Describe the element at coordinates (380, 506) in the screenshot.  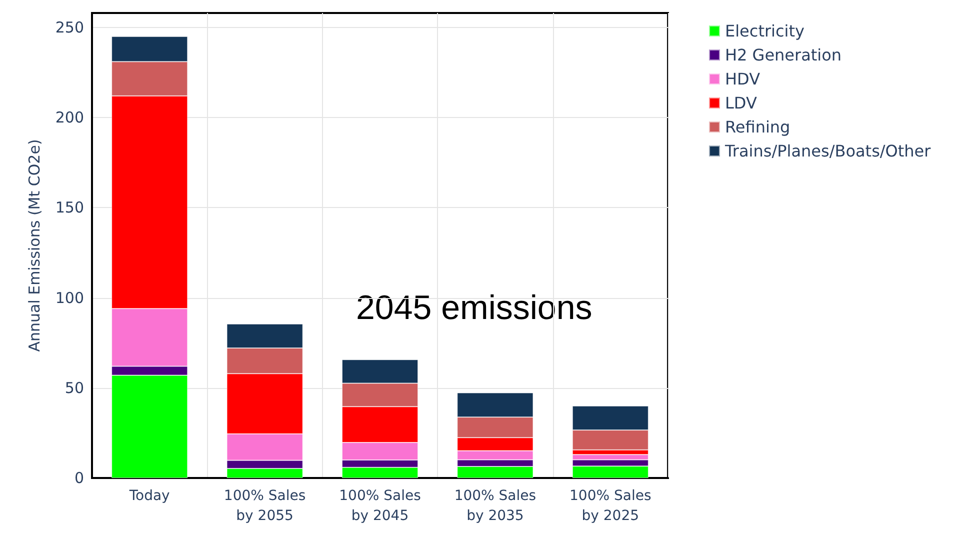
I see `x-tick-label: 100% Sales by 2045` at that location.